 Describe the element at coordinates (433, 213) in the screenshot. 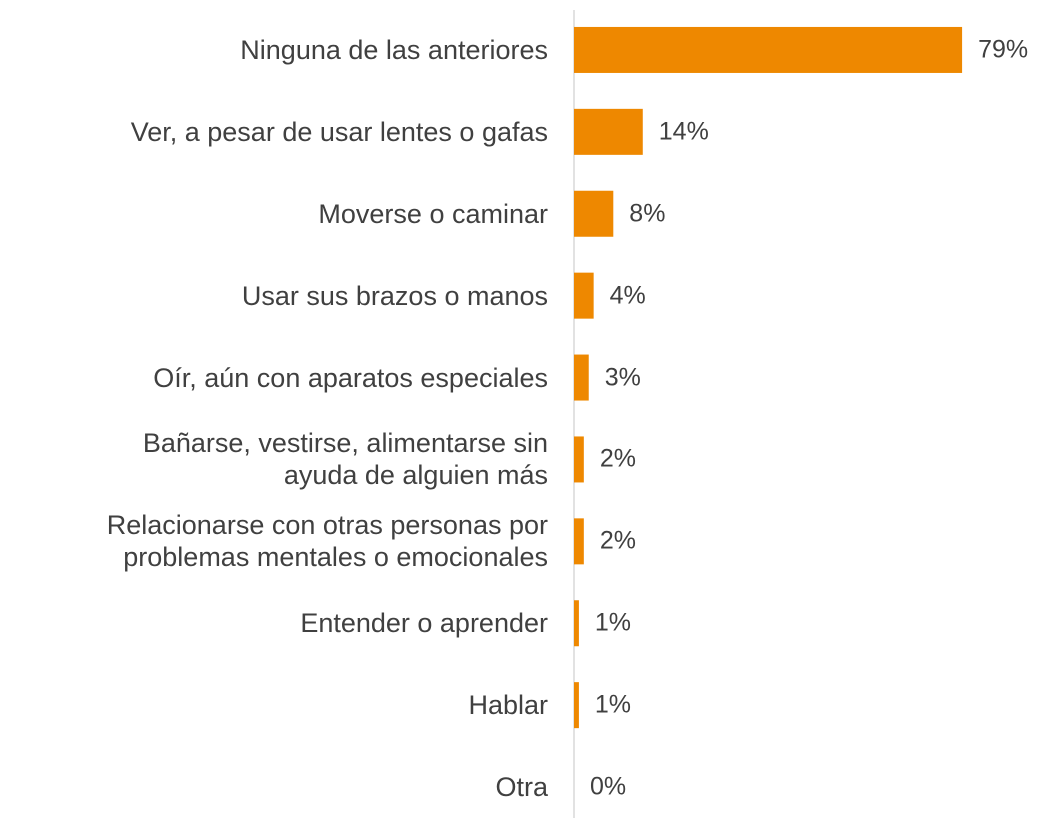

I see `category-label: Moverse o caminar` at that location.